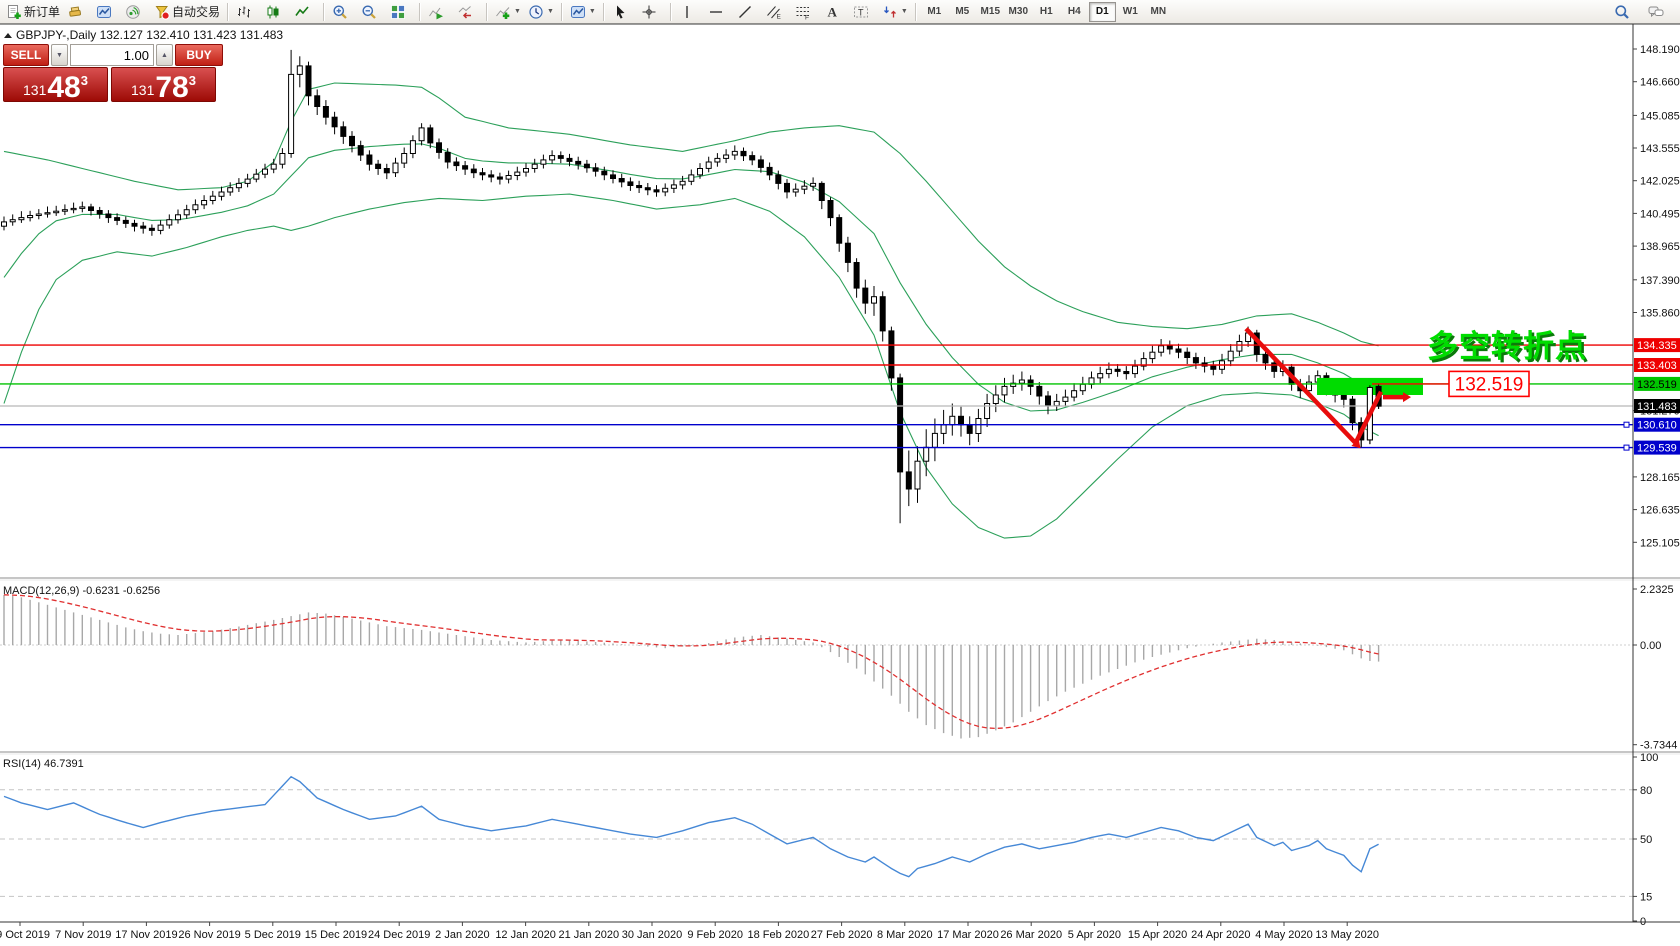  I want to click on arrows-button: ▼, so click(895, 12).